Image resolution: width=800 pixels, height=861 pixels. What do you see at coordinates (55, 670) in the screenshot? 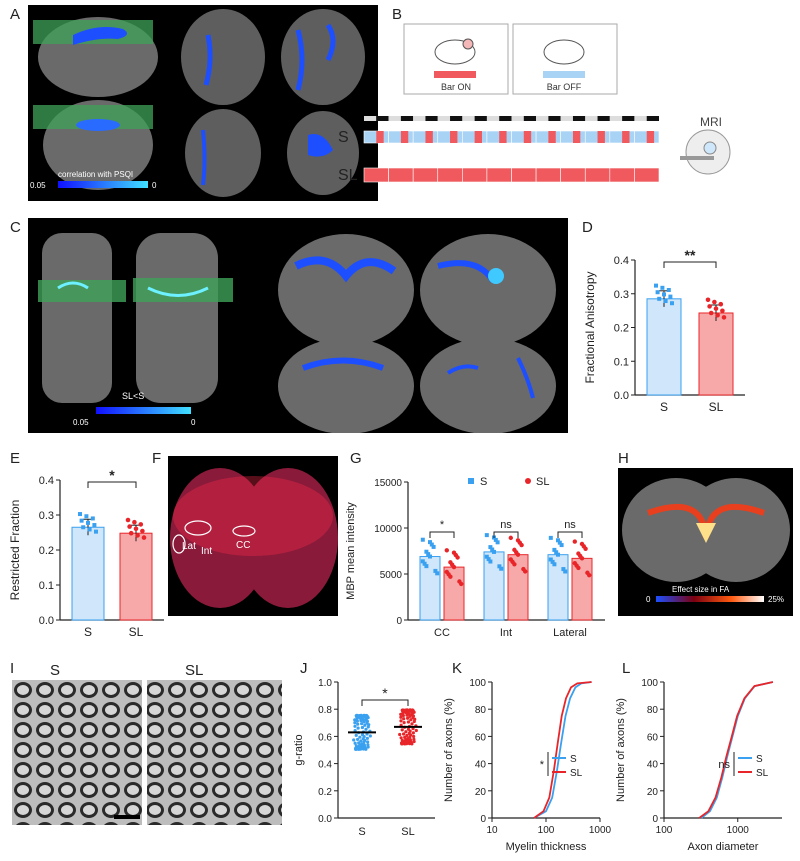
I see `em-label-s: S` at bounding box center [55, 670].